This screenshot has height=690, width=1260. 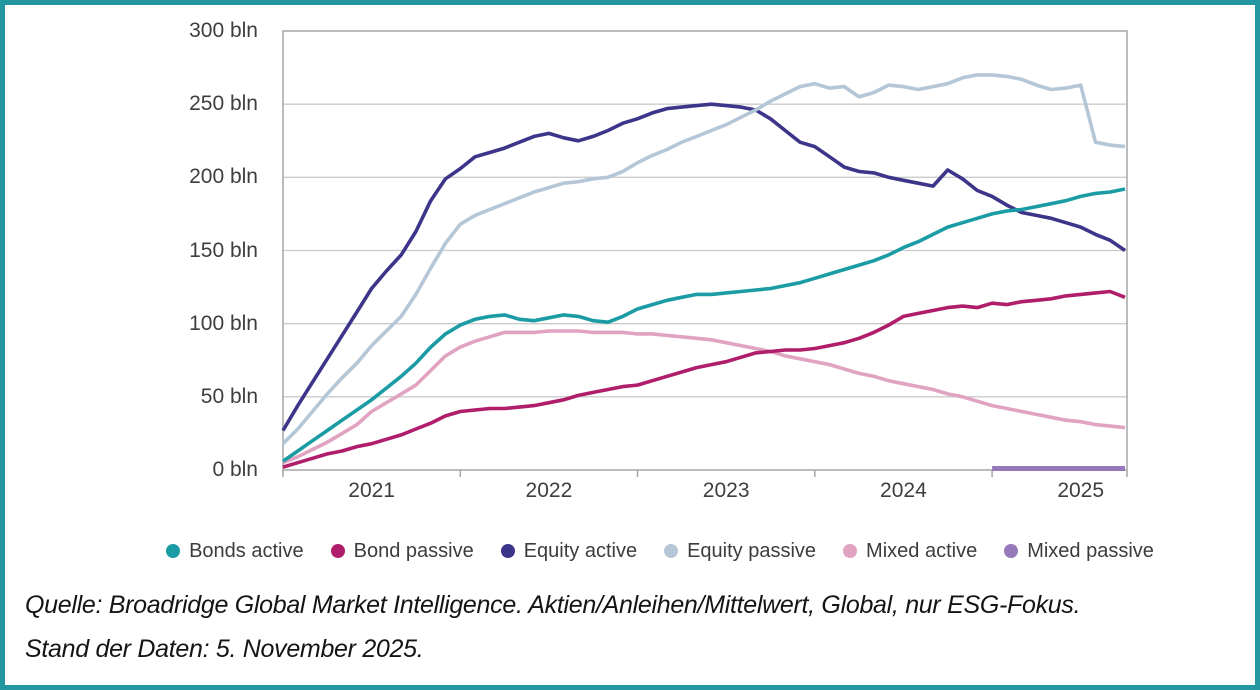 I want to click on x-tick-label: 2021, so click(x=371, y=490).